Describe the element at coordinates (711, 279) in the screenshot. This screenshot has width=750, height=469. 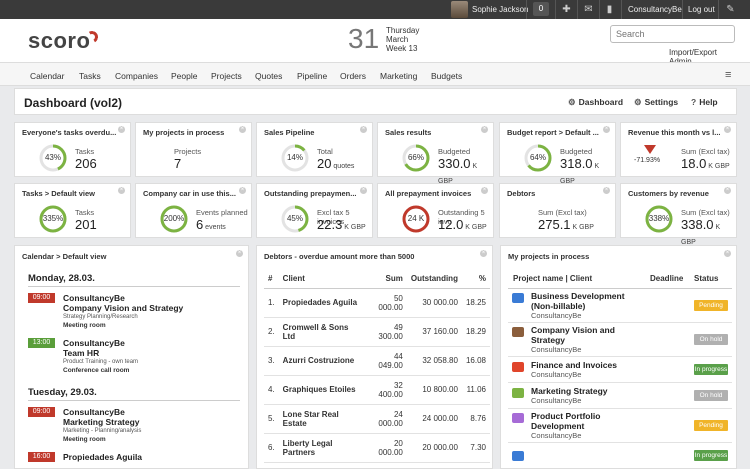
I see `column-header: Status` at that location.